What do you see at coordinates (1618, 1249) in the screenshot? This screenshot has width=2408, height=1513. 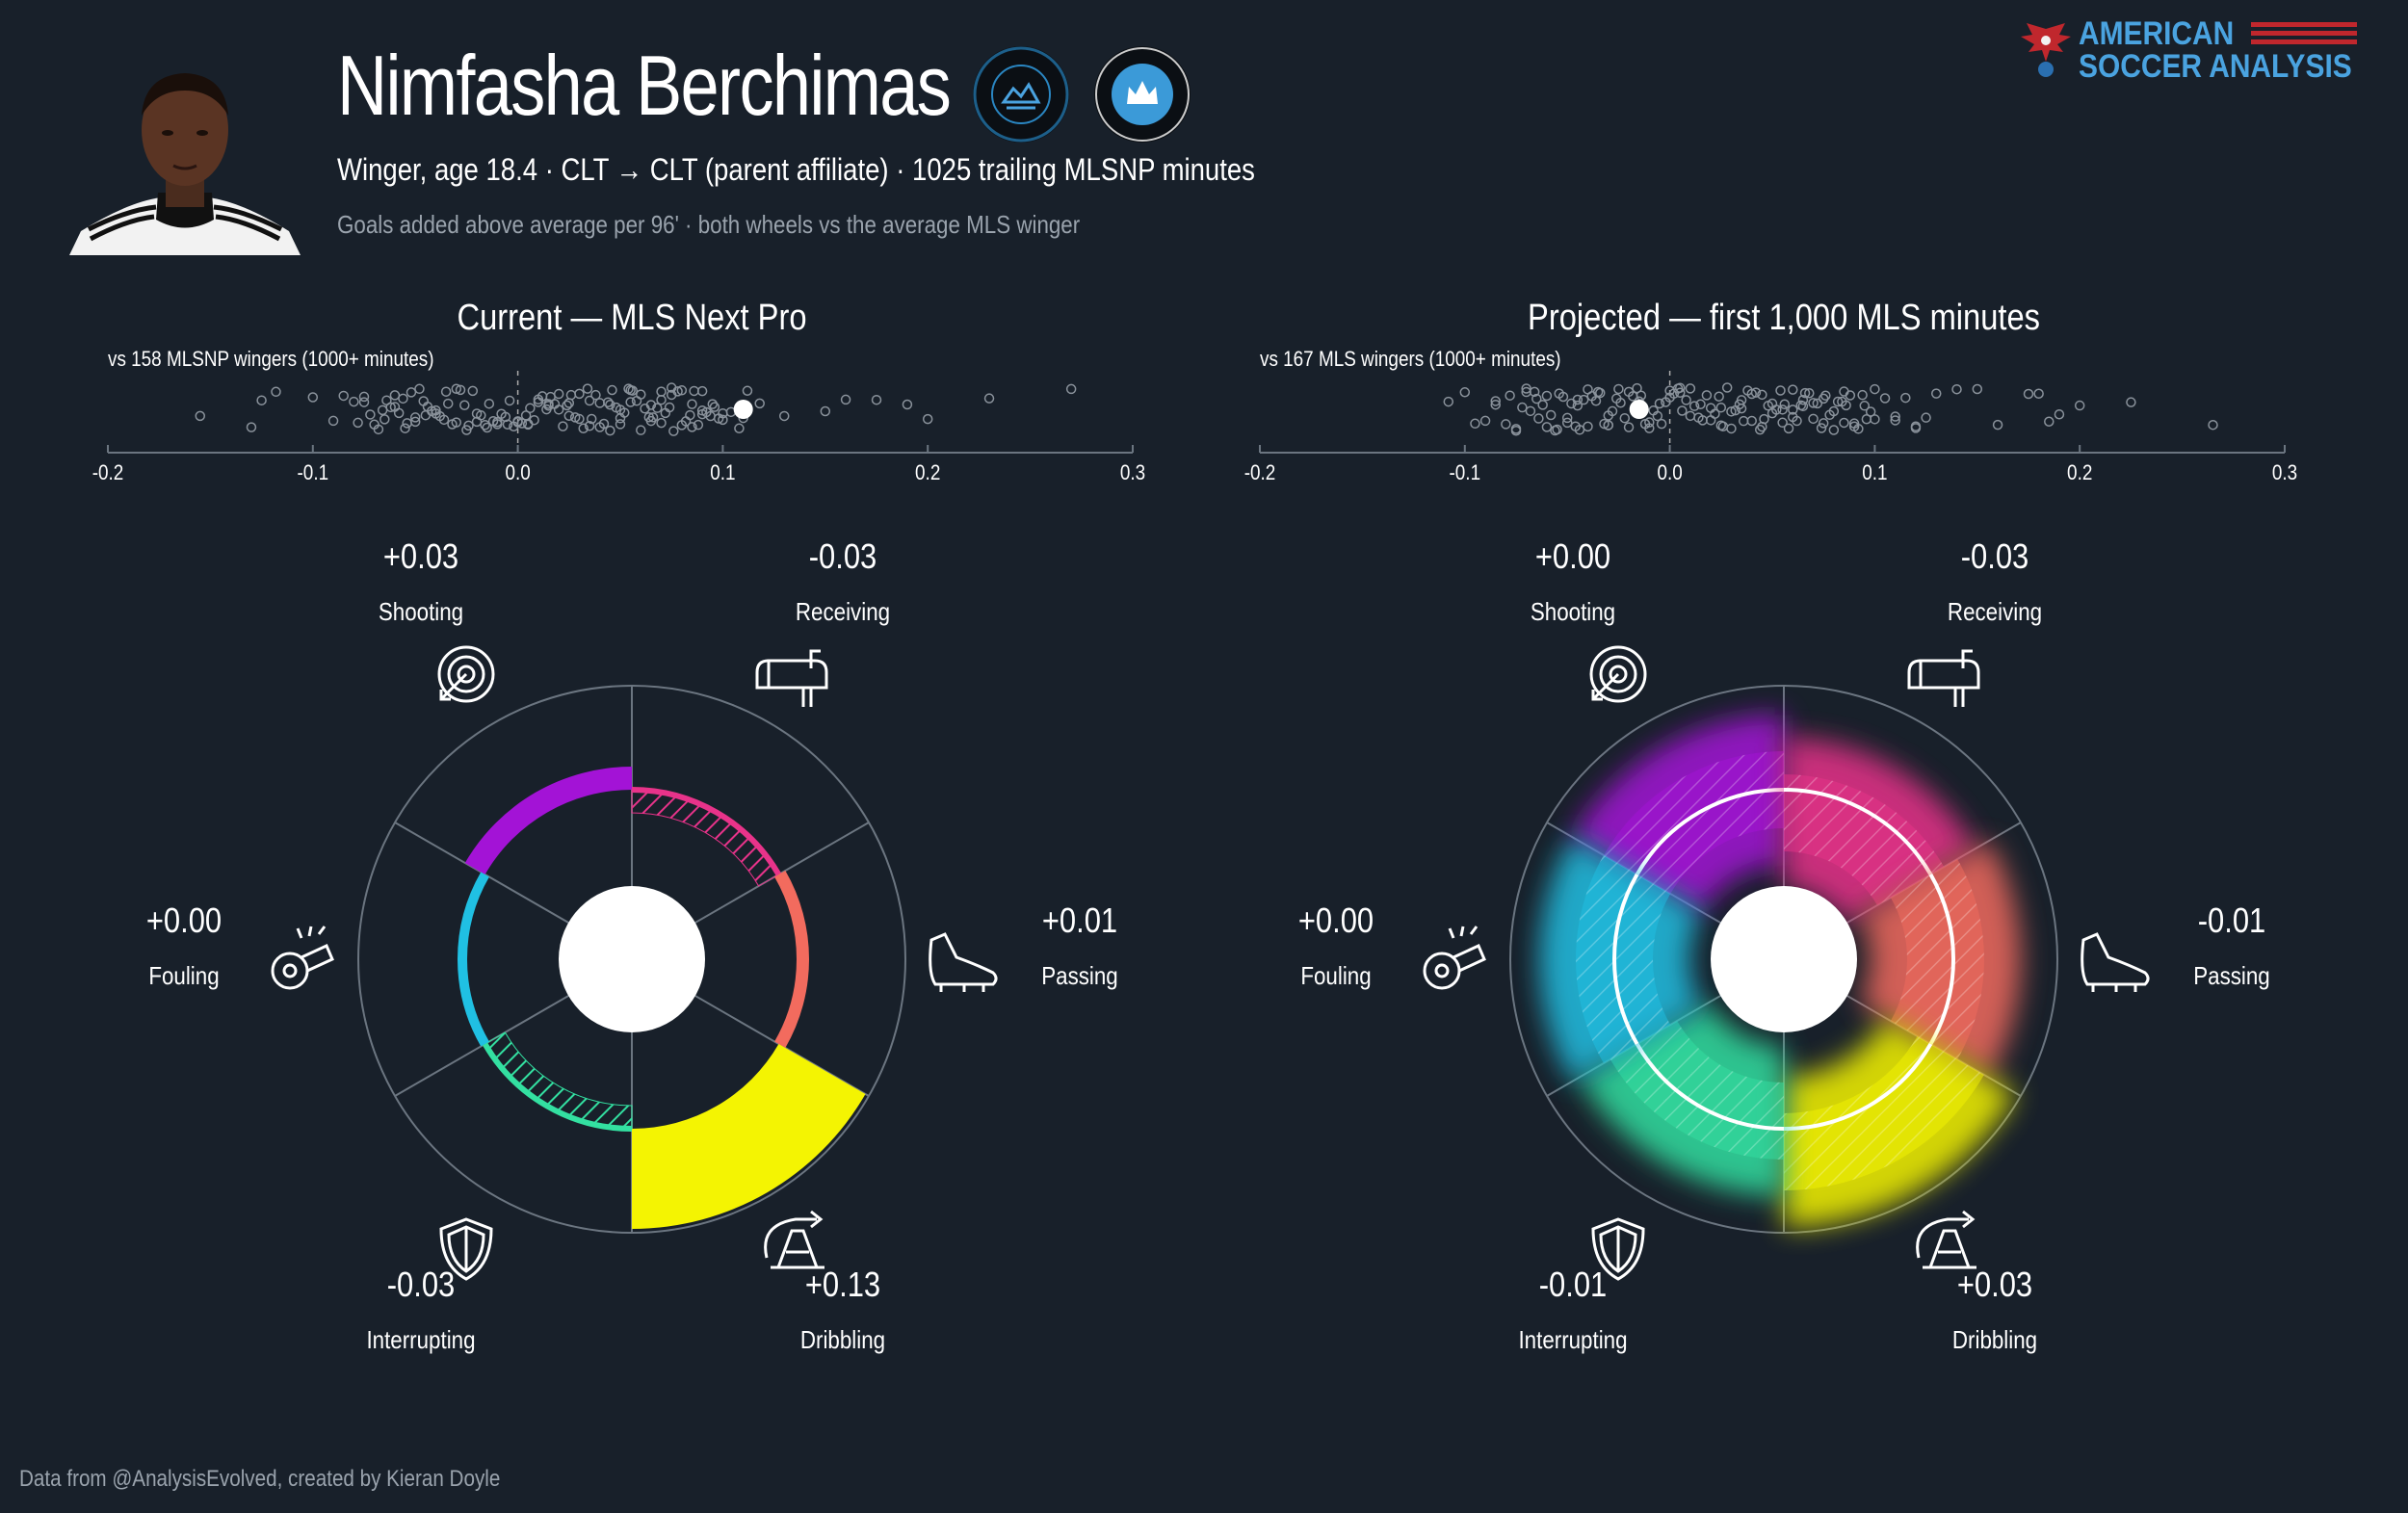 I see `shield-icon` at bounding box center [1618, 1249].